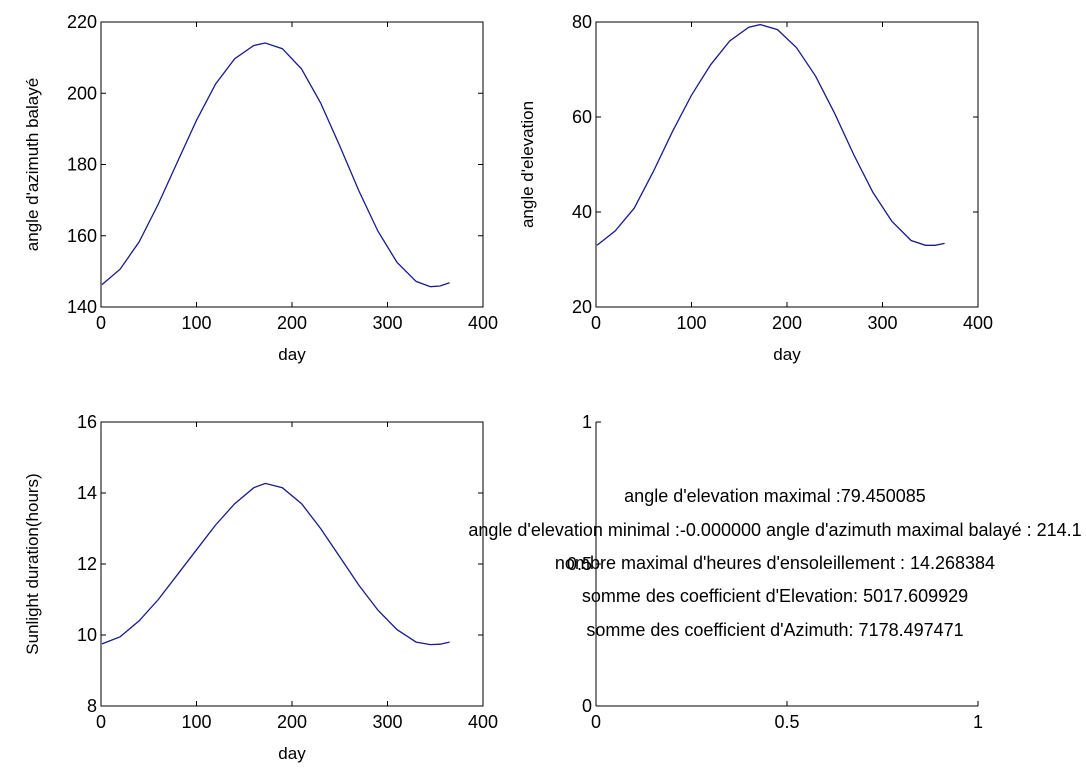 The width and height of the screenshot is (1086, 774). Describe the element at coordinates (87, 564) in the screenshot. I see `y-tick-label: 12` at that location.